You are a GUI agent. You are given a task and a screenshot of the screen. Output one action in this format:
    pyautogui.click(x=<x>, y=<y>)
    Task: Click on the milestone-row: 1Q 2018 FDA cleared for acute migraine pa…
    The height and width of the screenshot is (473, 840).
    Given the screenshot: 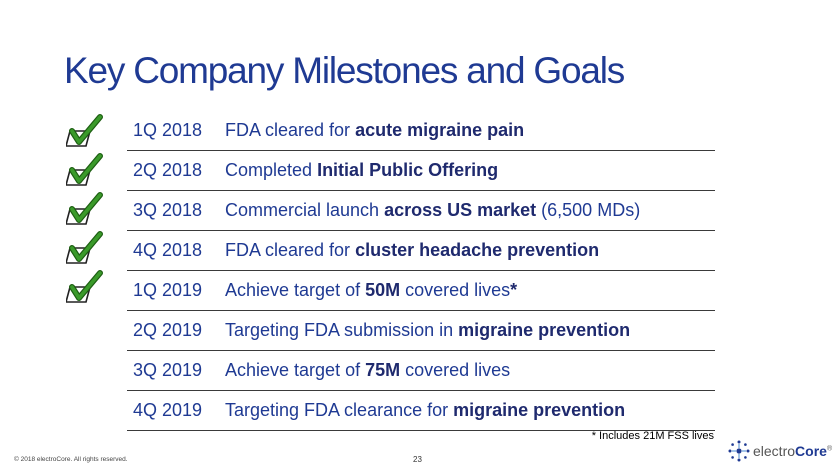 What is the action you would take?
    pyautogui.click(x=421, y=131)
    